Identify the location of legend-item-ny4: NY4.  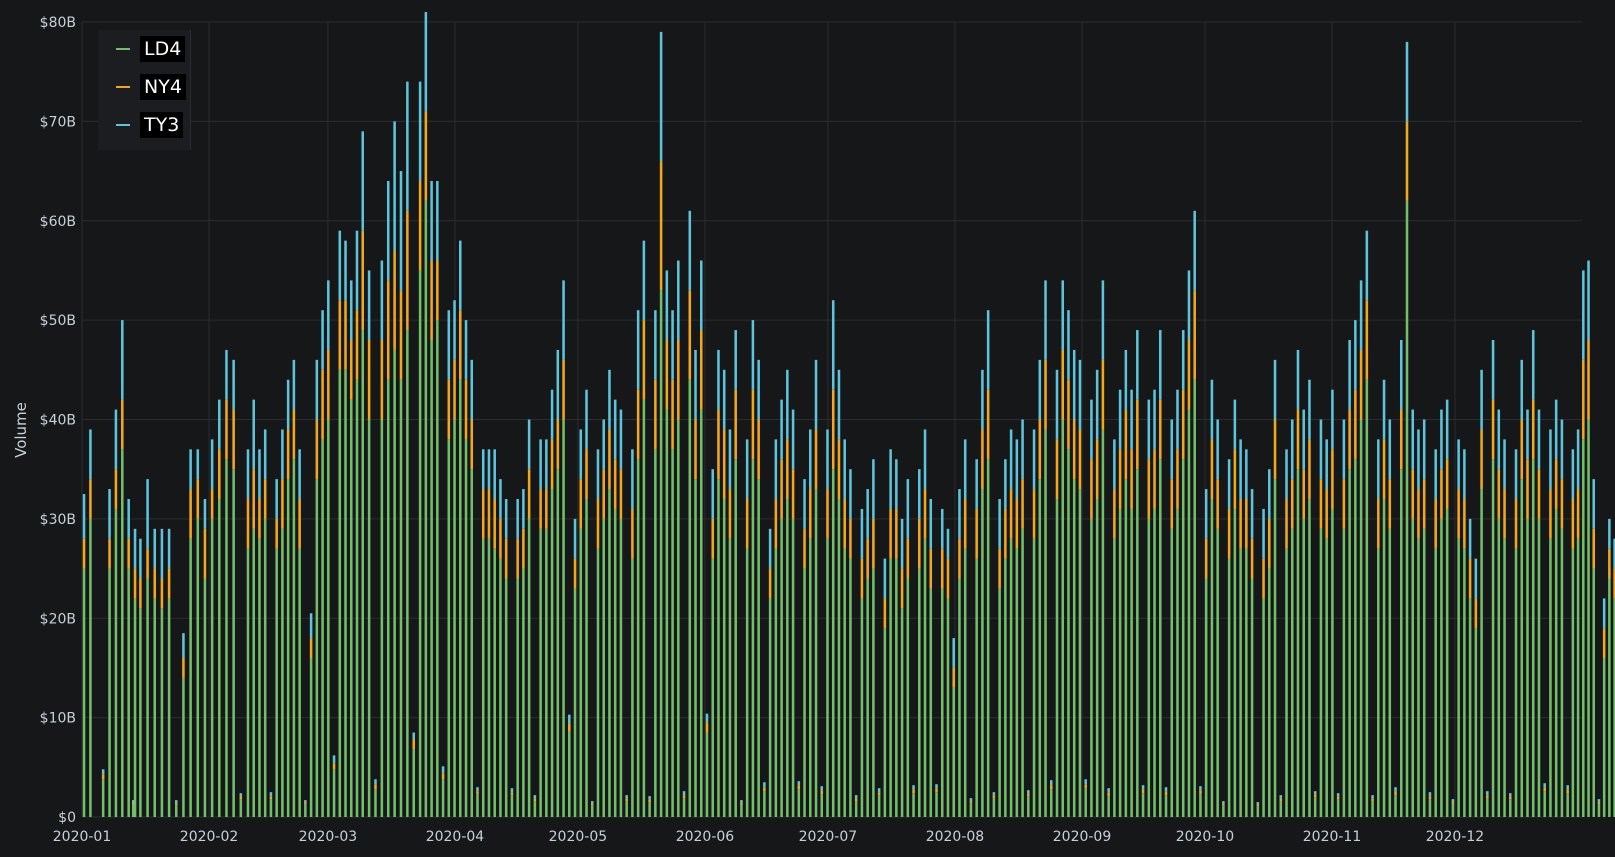
(151, 87).